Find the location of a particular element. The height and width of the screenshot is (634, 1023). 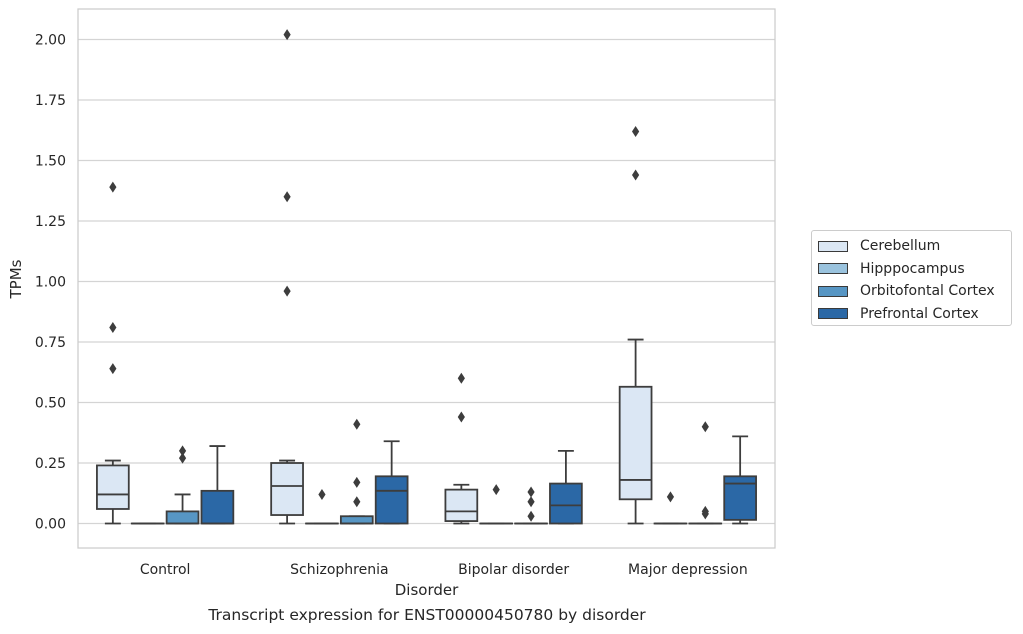

legend-item: Prefrontal Cortex is located at coordinates (914, 314).